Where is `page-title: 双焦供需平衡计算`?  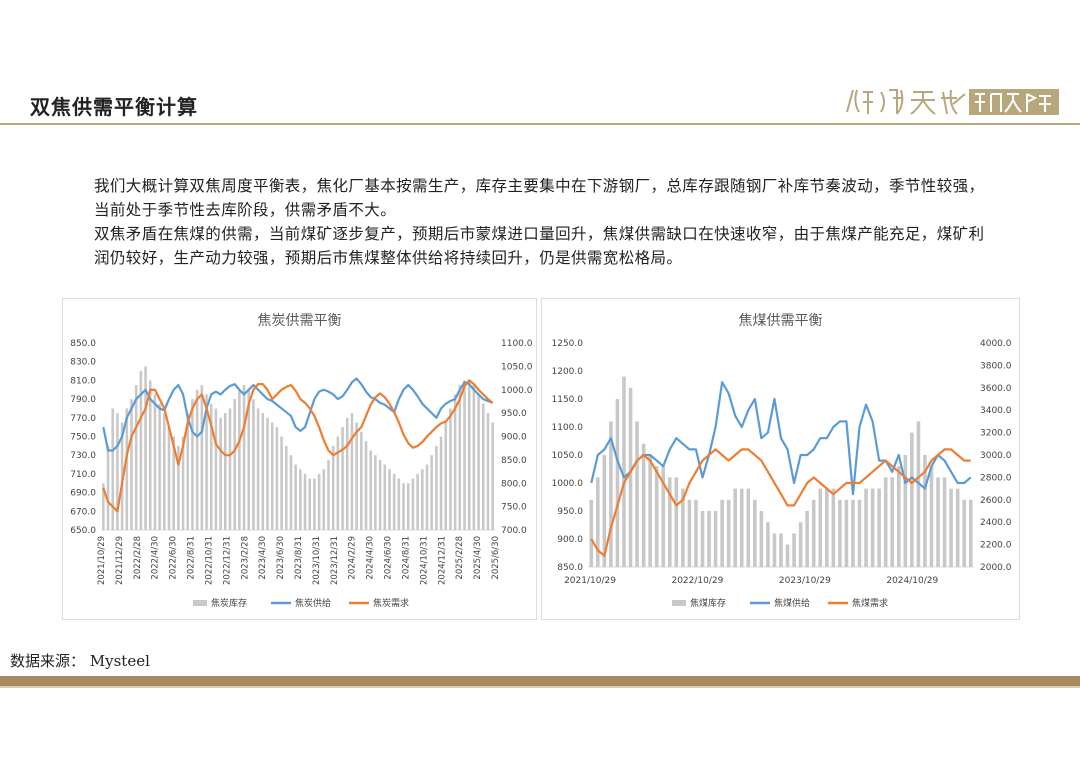 page-title: 双焦供需平衡计算 is located at coordinates (114, 107).